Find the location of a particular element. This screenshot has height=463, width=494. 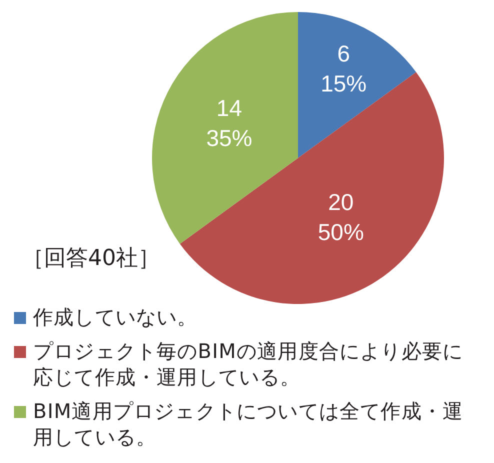

legend-label: 作成していない。 is located at coordinates (116, 317).